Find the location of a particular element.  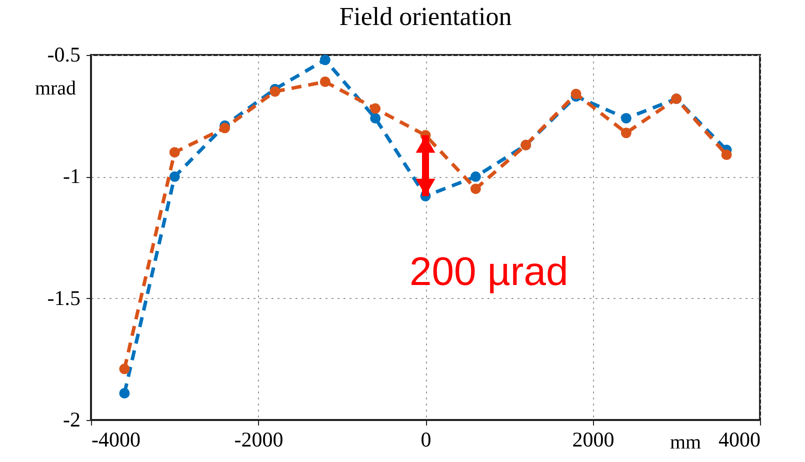

x-tick-label: 4000 is located at coordinates (739, 440).